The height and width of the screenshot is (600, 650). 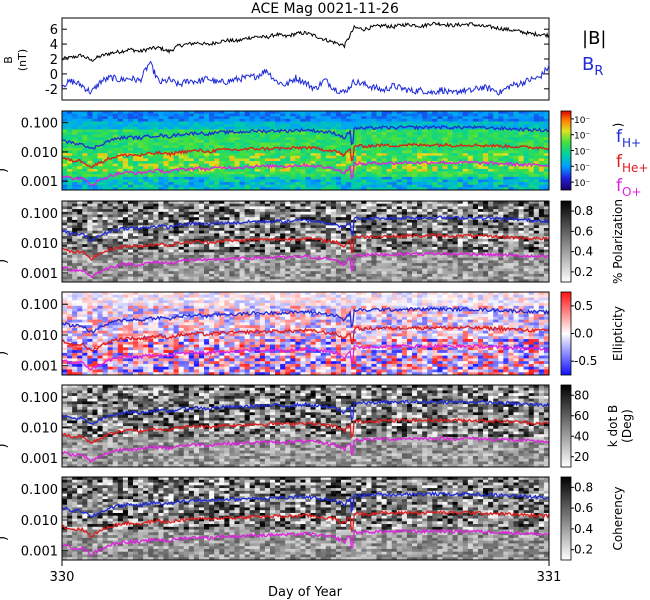 What do you see at coordinates (305, 592) in the screenshot?
I see `x-axis-label: Day of Year` at bounding box center [305, 592].